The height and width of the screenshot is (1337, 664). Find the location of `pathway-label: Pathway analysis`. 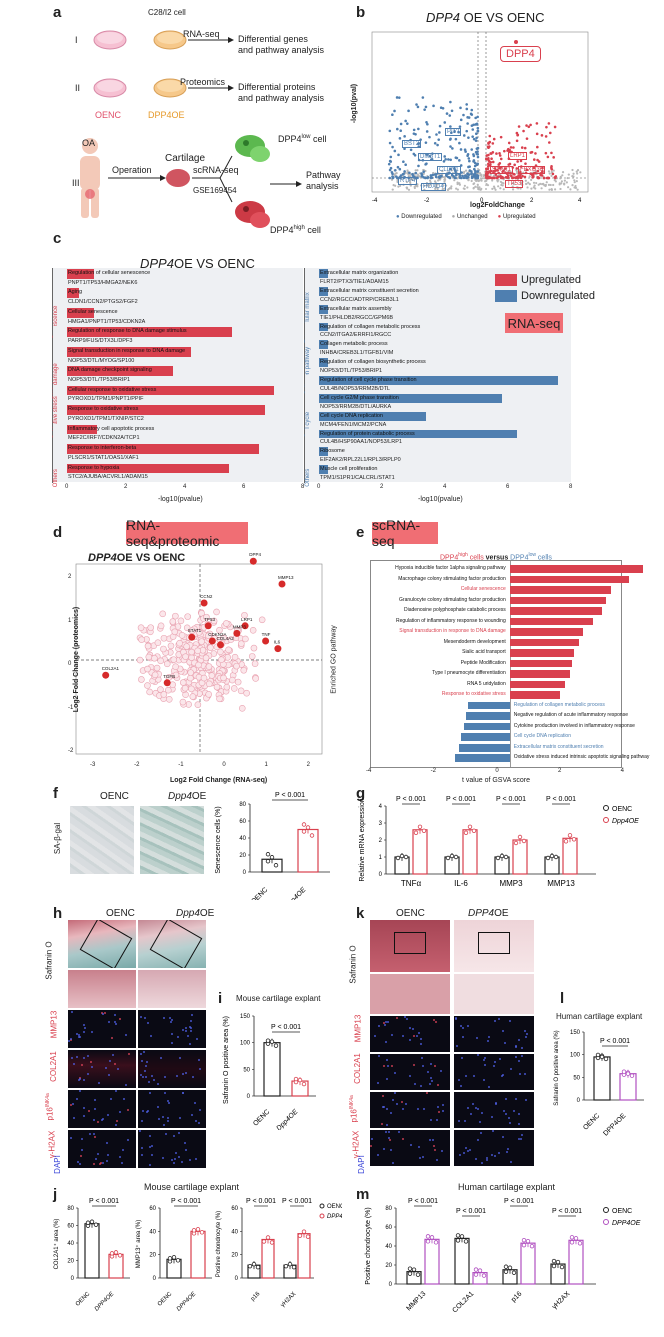

pathway-label: Pathway analysis is located at coordinates (323, 180).